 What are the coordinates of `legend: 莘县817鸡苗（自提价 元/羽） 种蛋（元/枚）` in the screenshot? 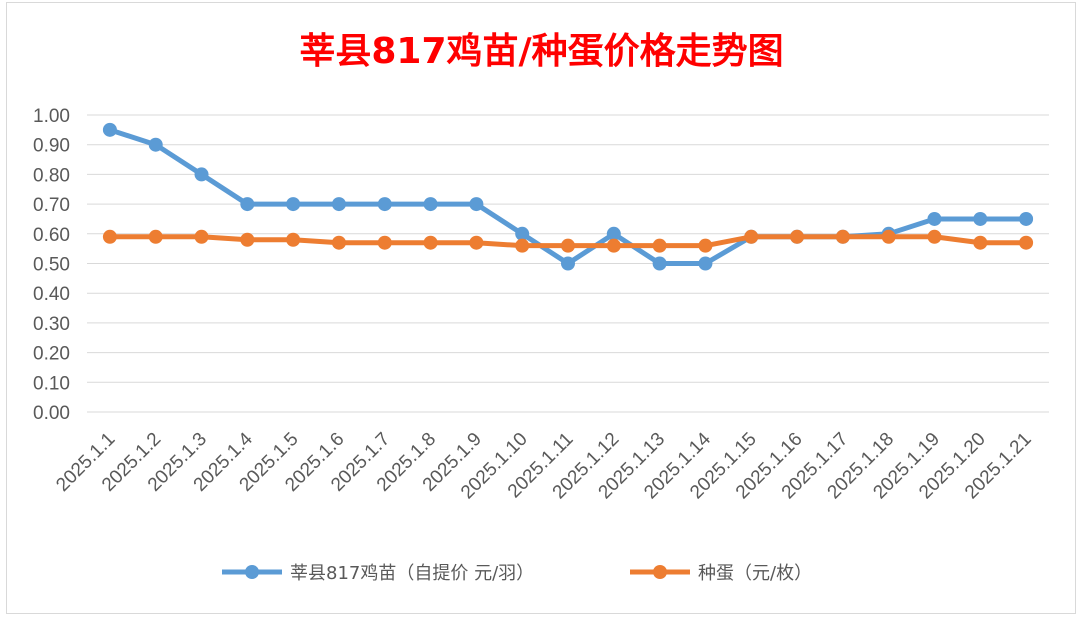 It's located at (517, 573).